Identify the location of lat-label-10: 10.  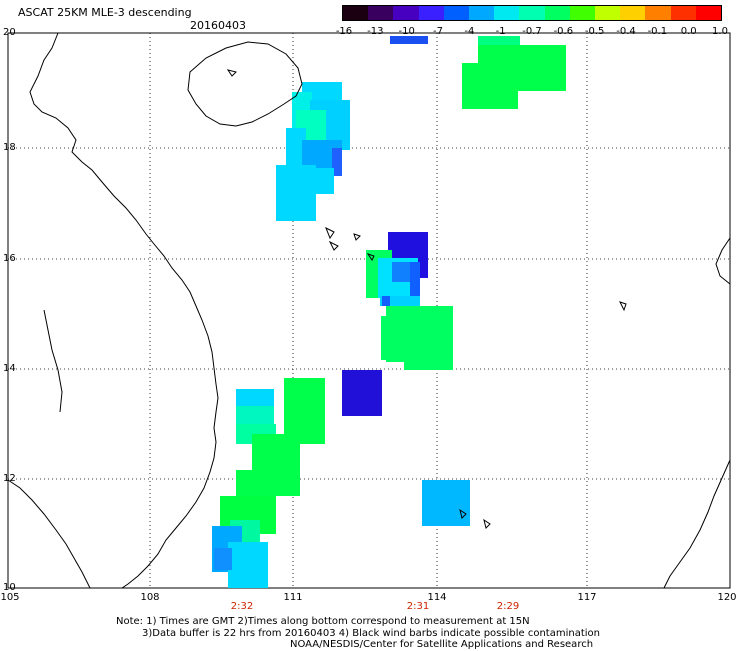
(9, 587).